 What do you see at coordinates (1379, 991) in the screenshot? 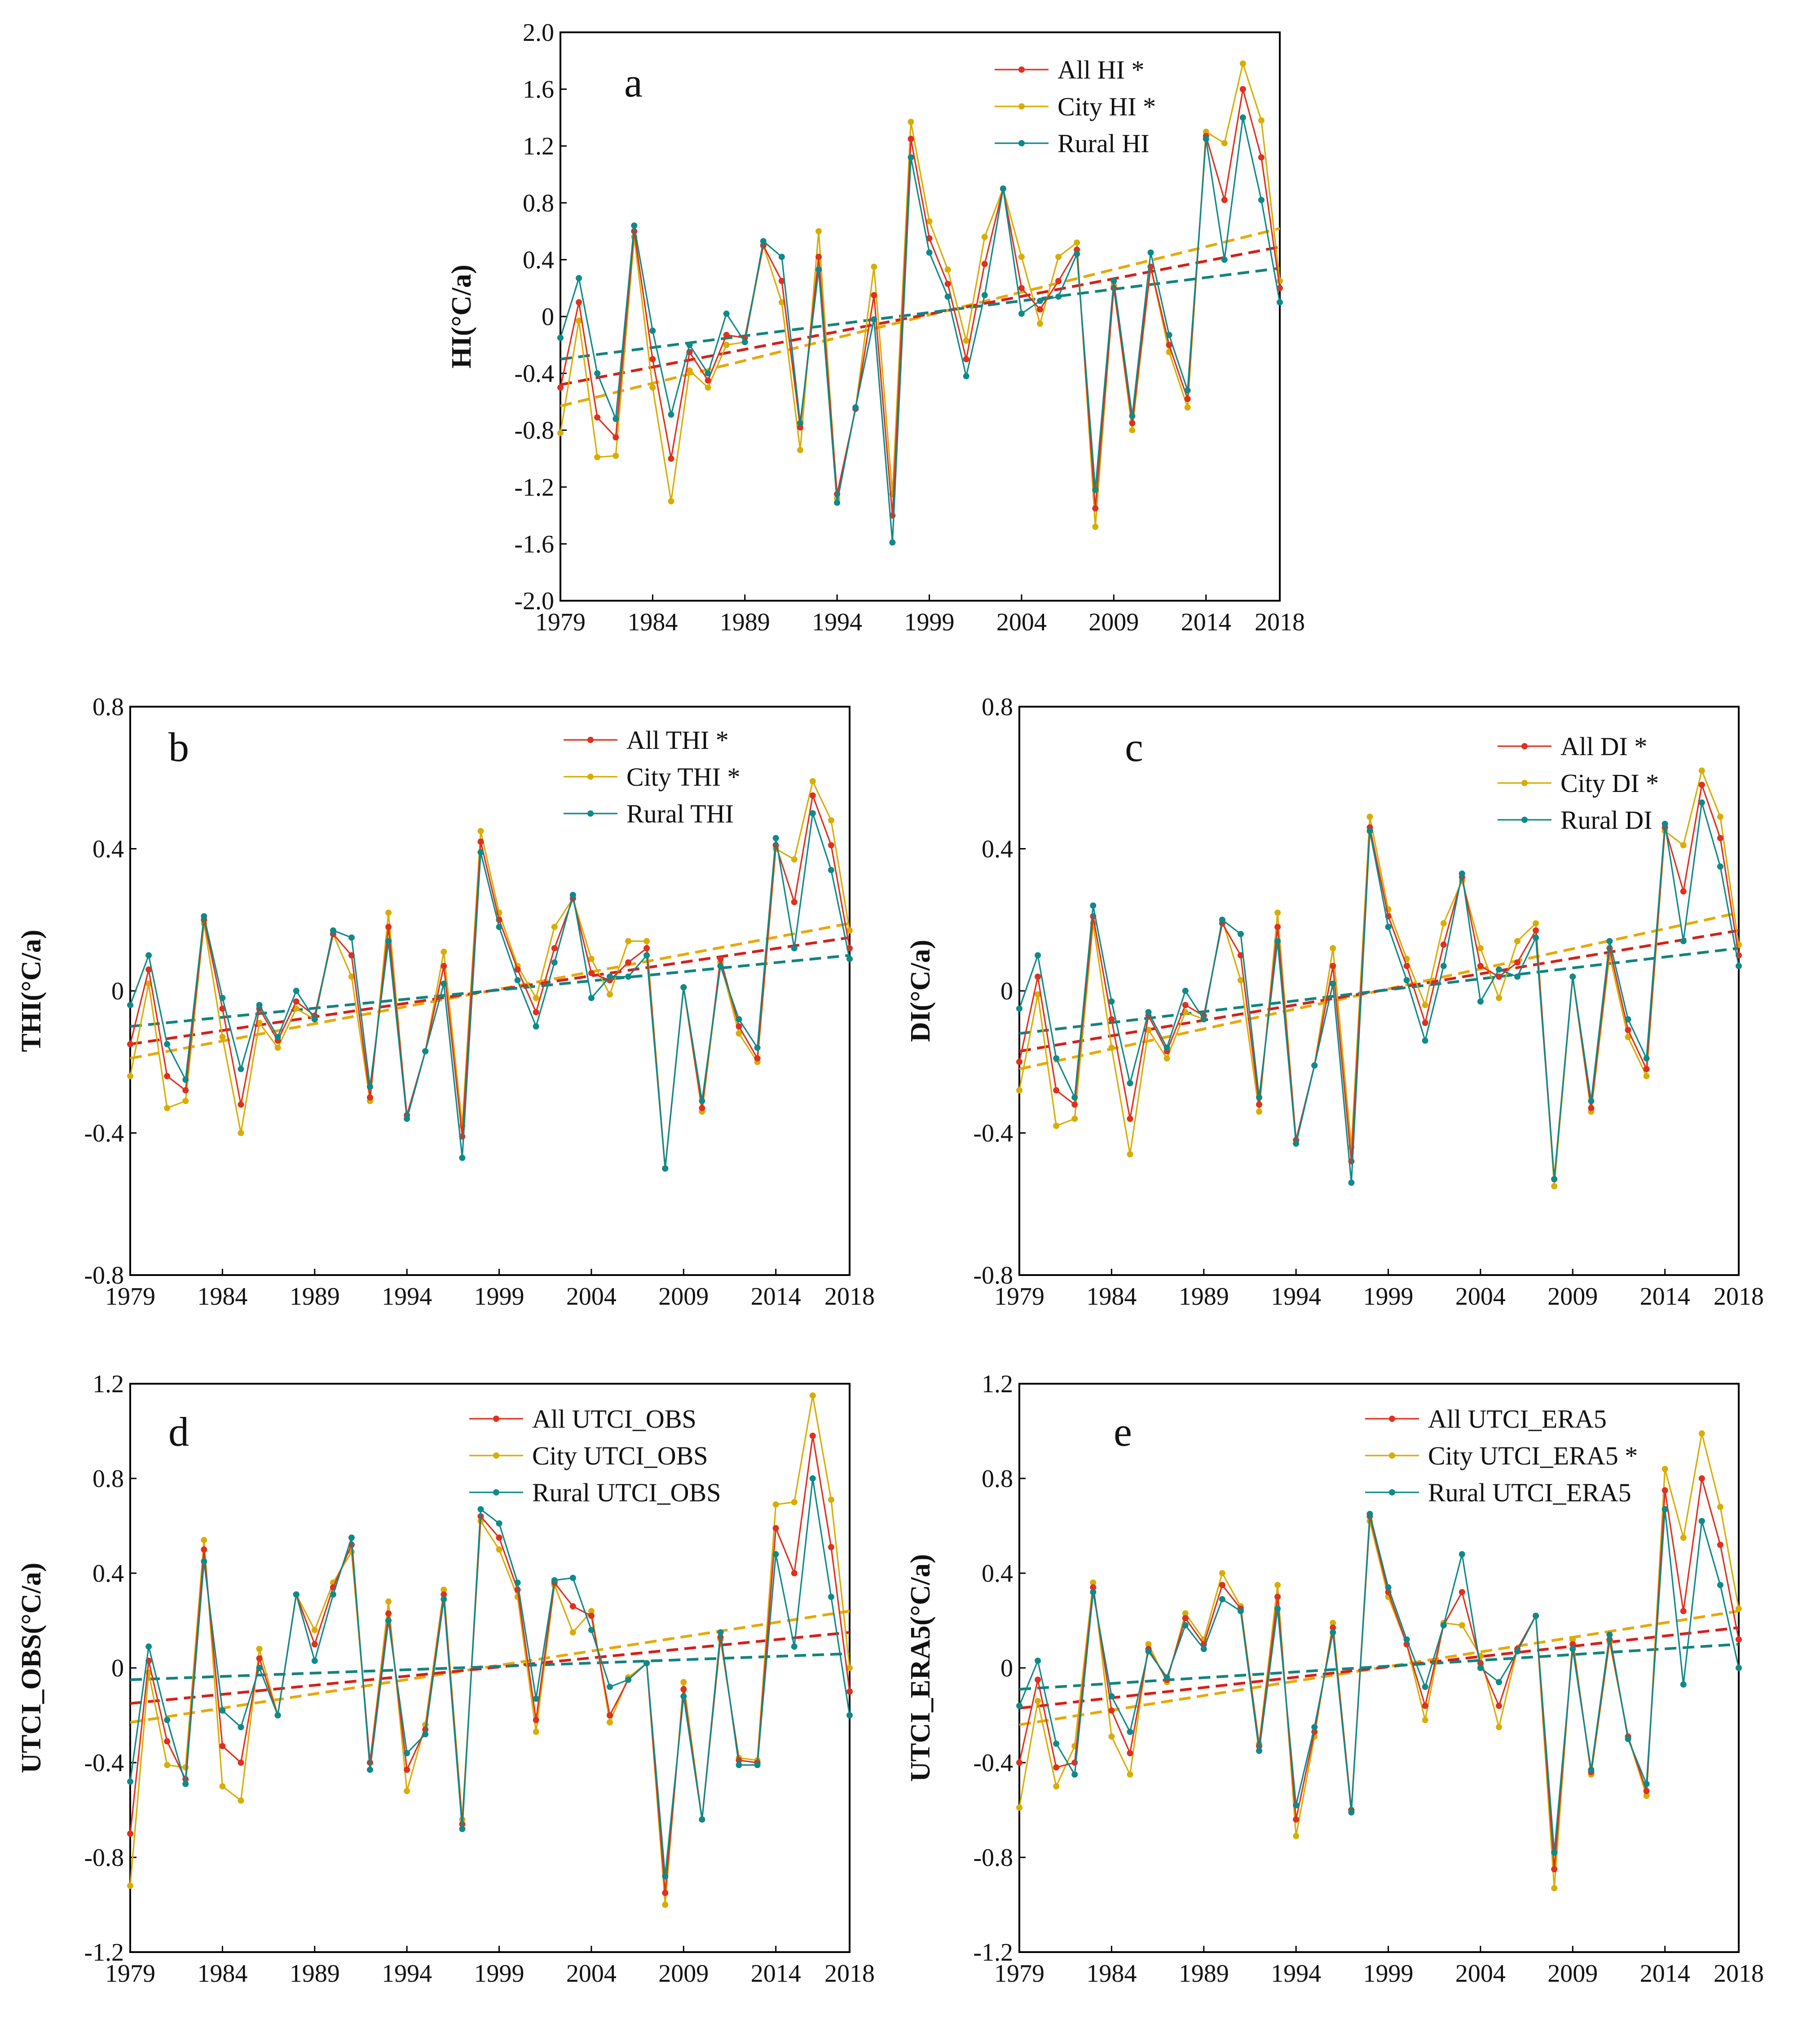
I see `trend-line-rural` at bounding box center [1379, 991].